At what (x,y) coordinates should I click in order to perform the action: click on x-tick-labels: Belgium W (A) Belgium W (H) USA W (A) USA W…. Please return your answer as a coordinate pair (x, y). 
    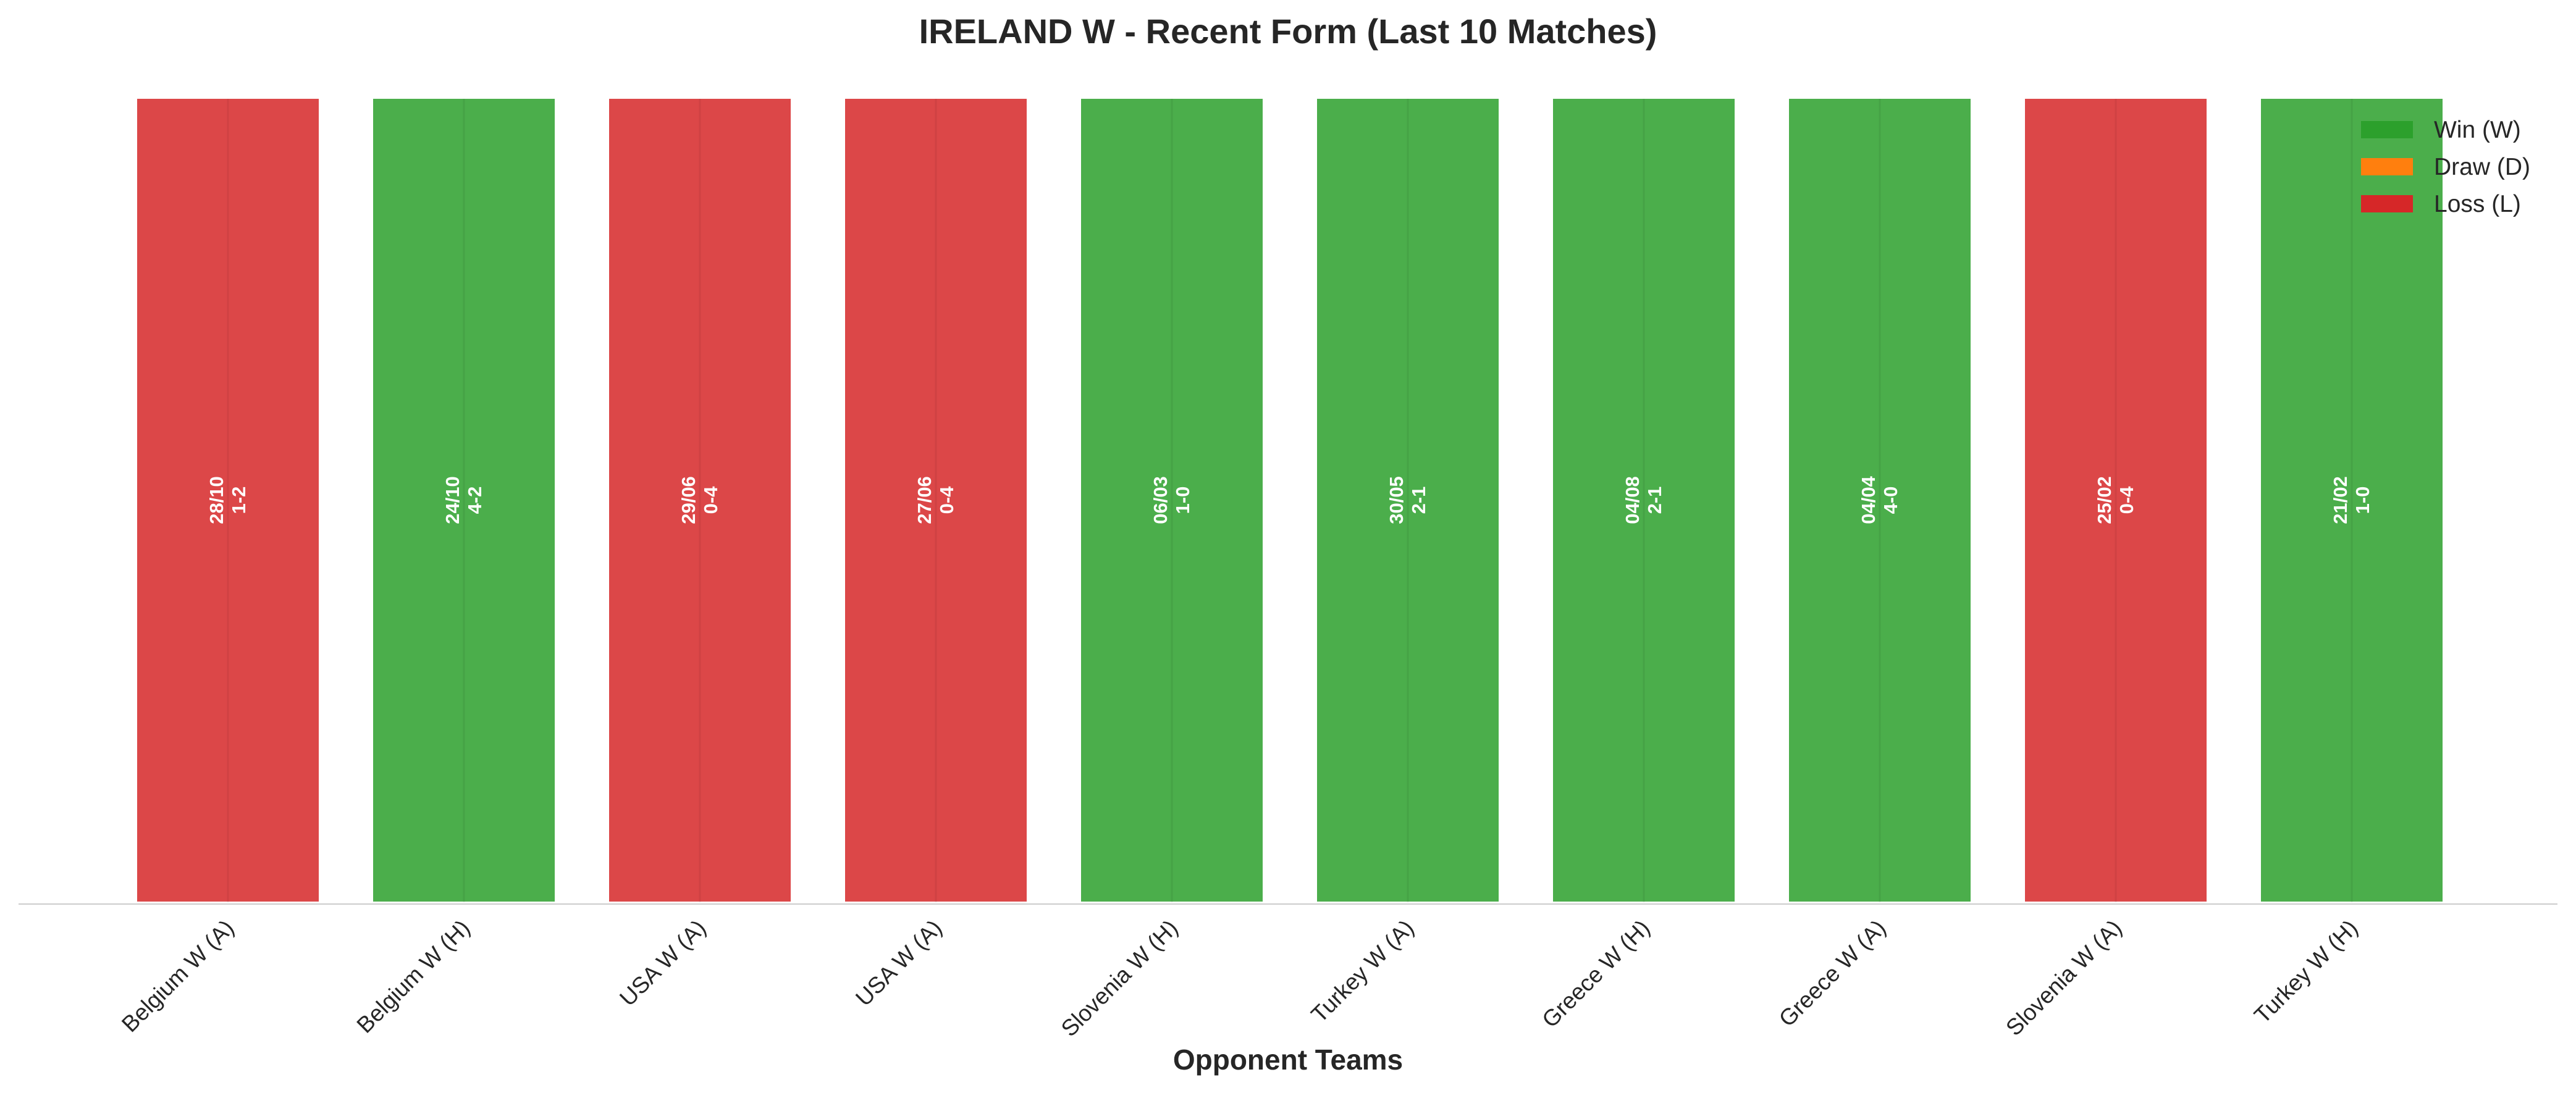
    Looking at the image, I should click on (1240, 978).